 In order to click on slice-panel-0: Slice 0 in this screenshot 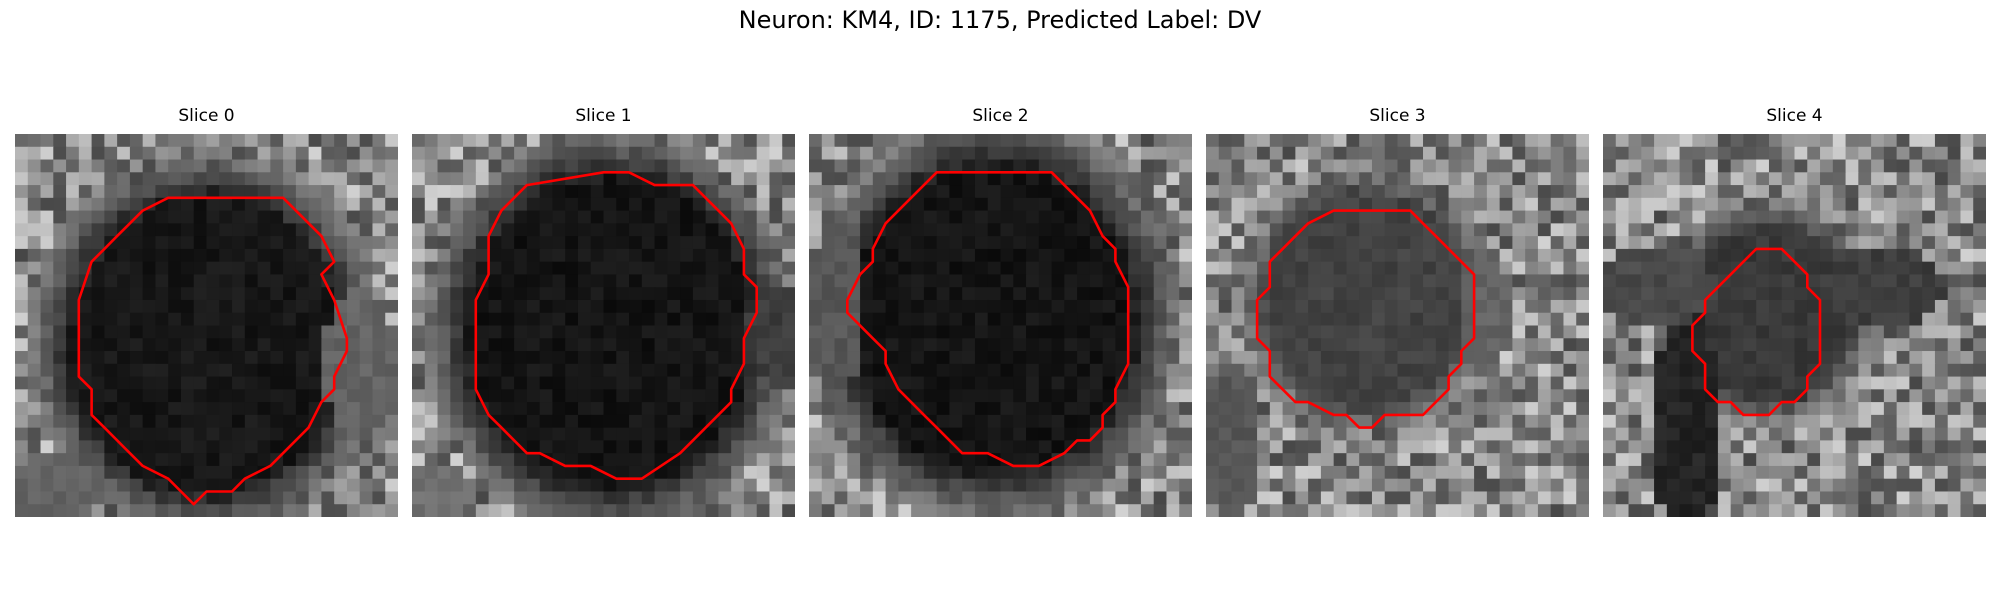, I will do `click(206, 316)`.